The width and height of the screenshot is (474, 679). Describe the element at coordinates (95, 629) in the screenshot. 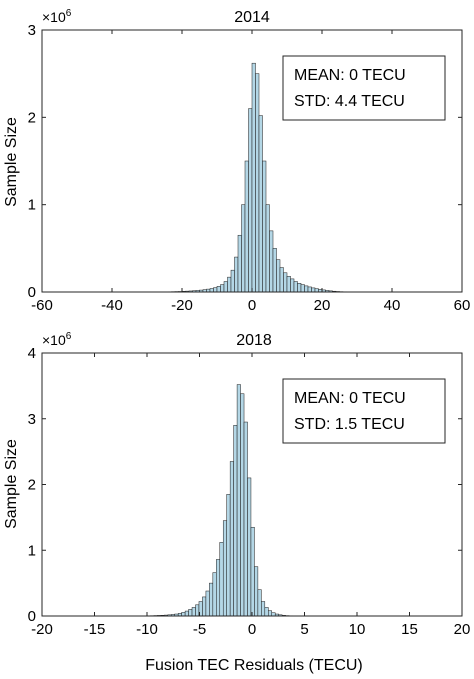

I see `x-tick-label: -15` at that location.